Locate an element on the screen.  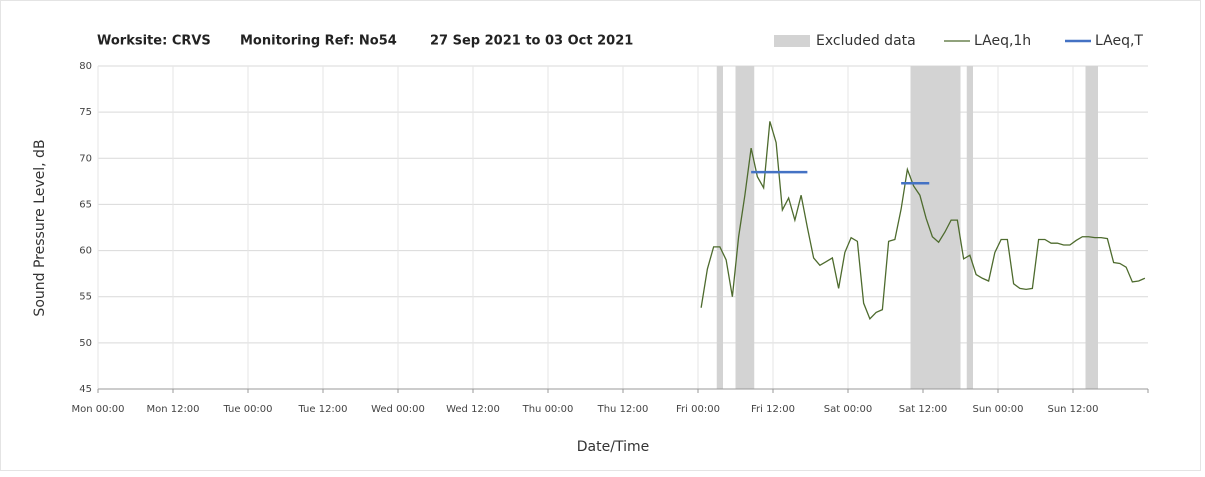
x-tick-label: Sun 12:00 is located at coordinates (1072, 409).